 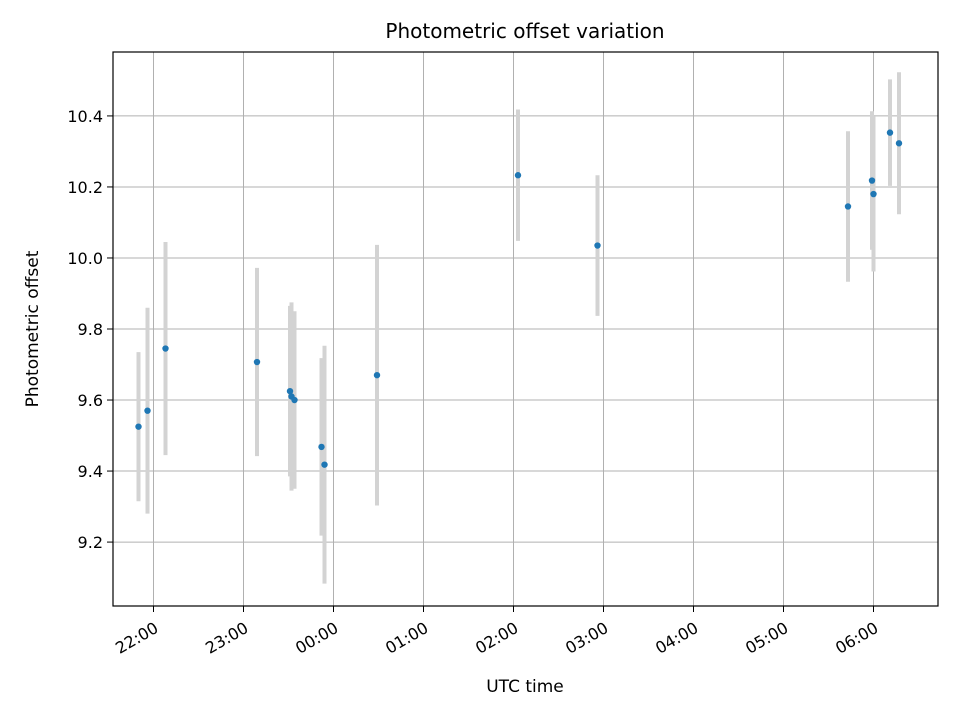 I want to click on y-axis: 9.2 9.4 9.6 9.8 10.0 10.2 10.4, so click(x=90, y=329).